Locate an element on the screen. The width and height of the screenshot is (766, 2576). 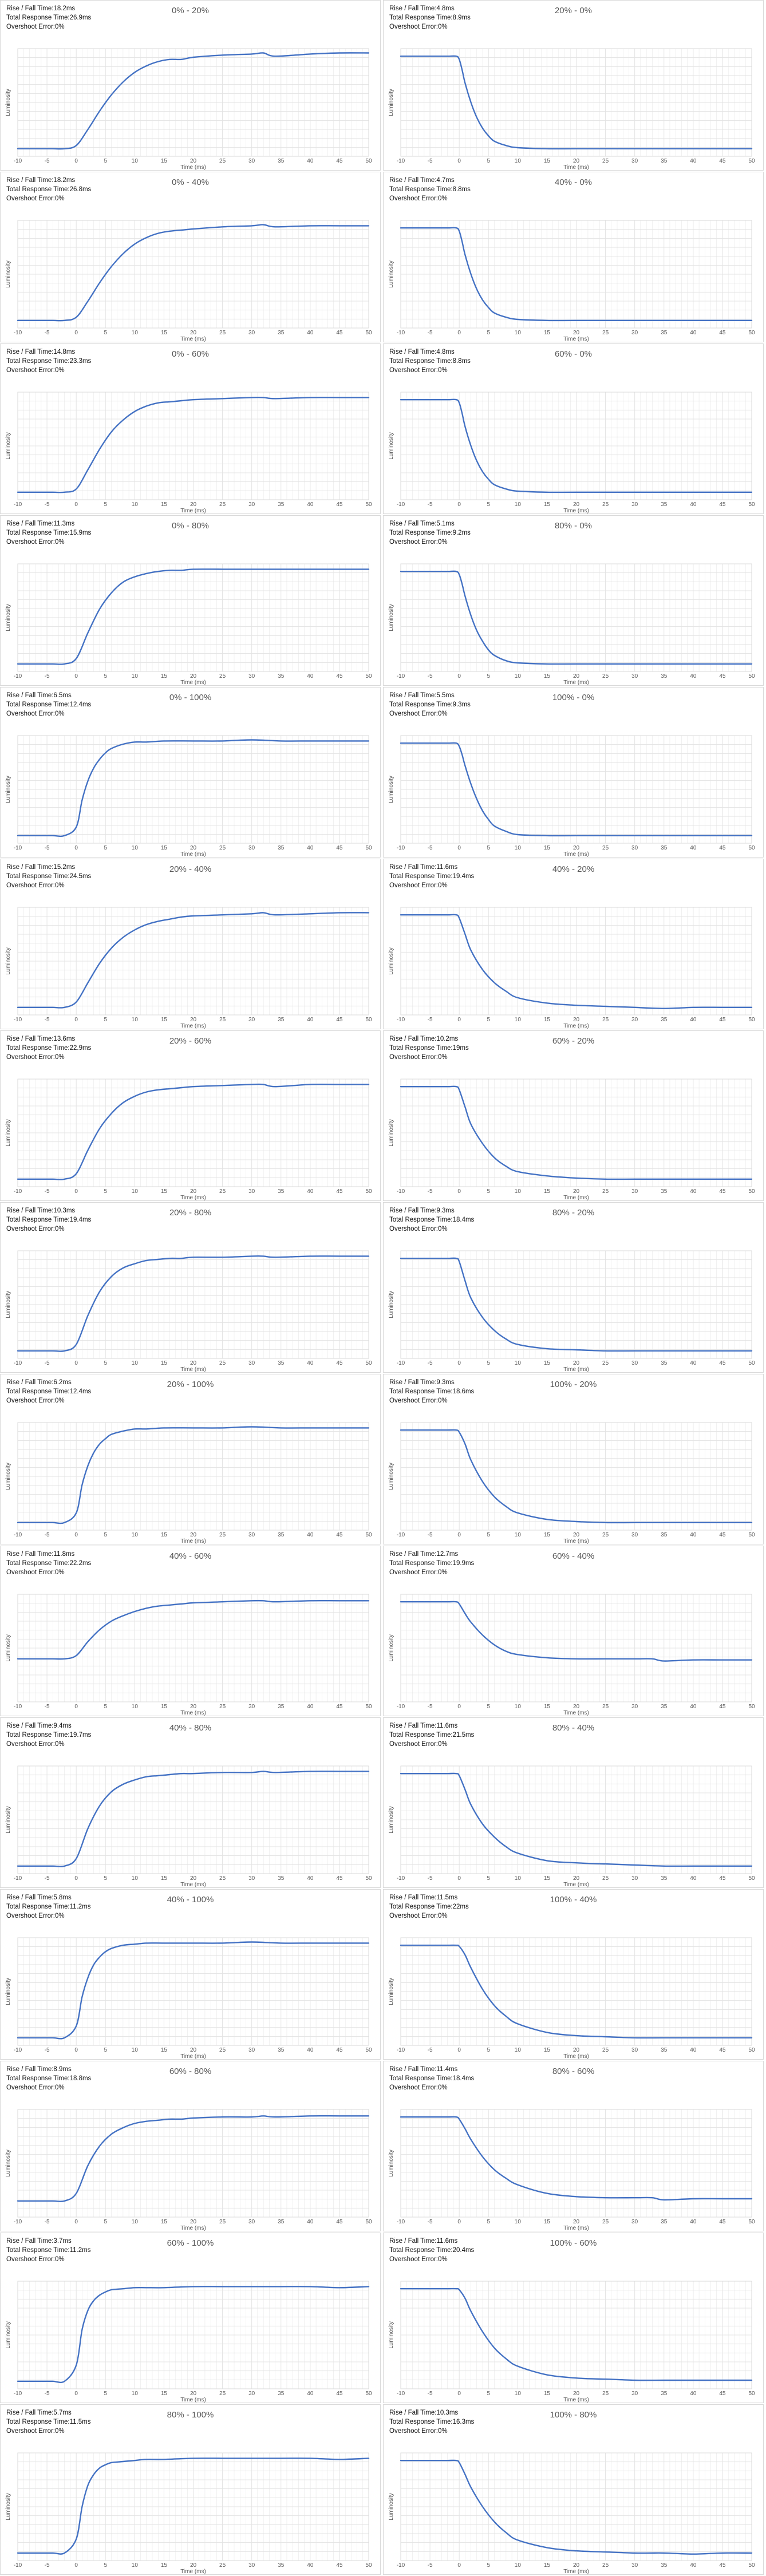
chart-title: 40% - 80% is located at coordinates (191, 1728).